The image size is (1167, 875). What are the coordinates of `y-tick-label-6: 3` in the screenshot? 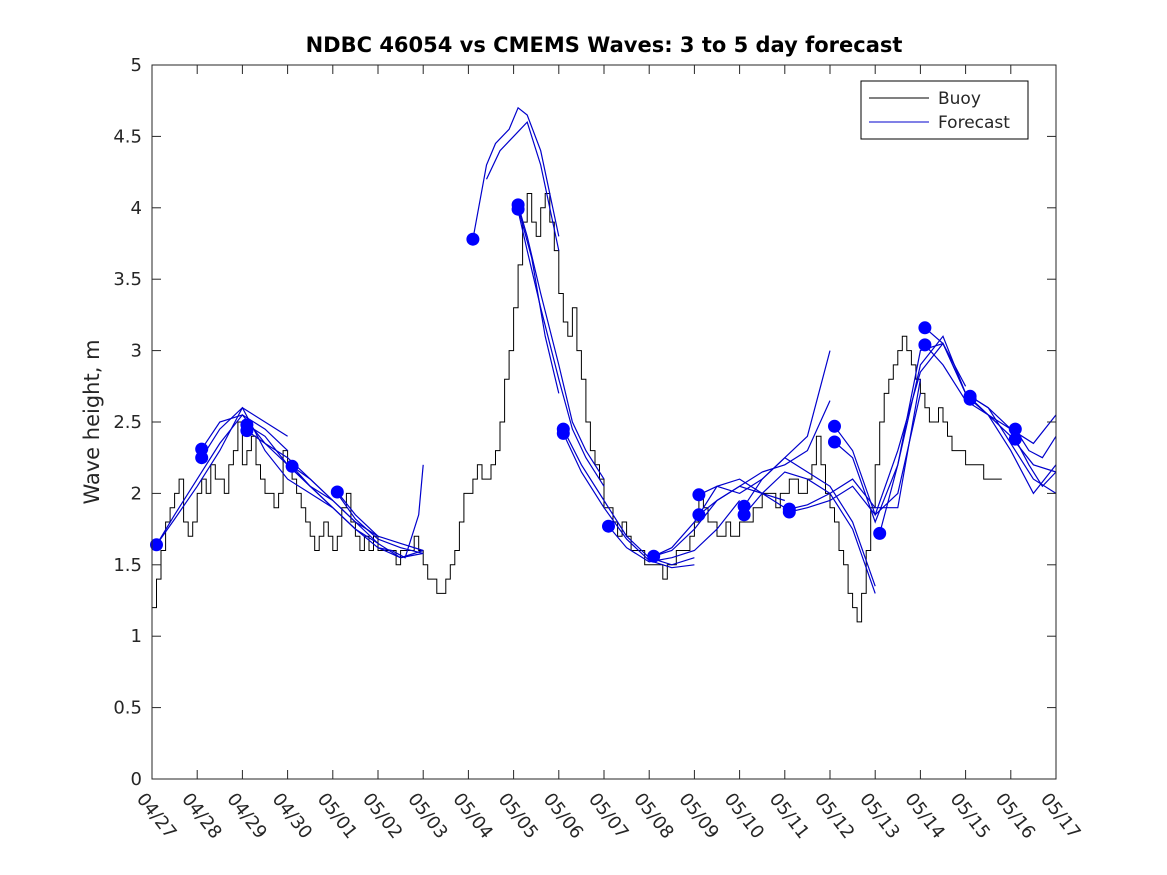 It's located at (136, 351).